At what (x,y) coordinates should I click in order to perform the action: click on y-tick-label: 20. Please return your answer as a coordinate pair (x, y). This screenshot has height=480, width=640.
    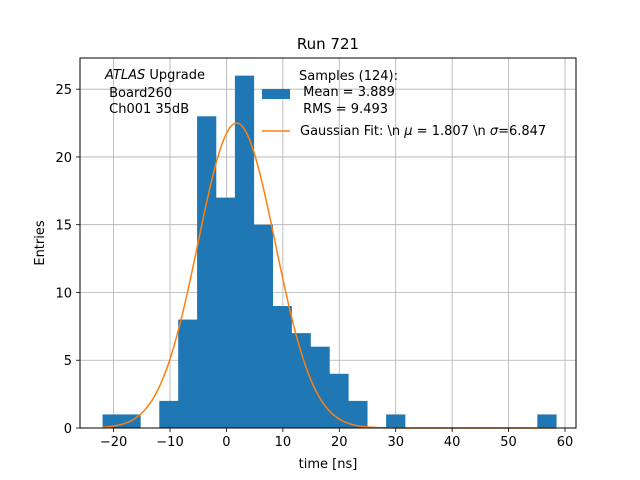
    Looking at the image, I should click on (63, 158).